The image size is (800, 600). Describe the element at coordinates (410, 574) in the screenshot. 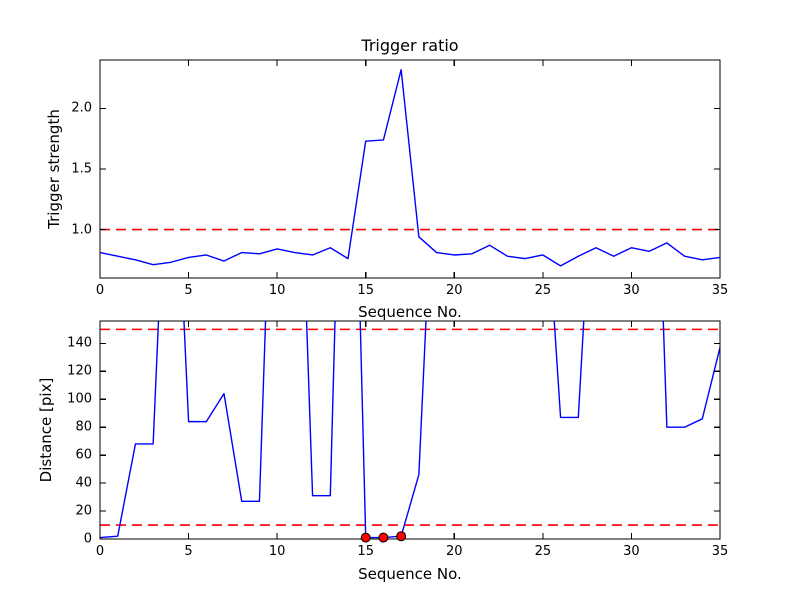

I see `bottom-x-axis-label: Sequence No.` at that location.